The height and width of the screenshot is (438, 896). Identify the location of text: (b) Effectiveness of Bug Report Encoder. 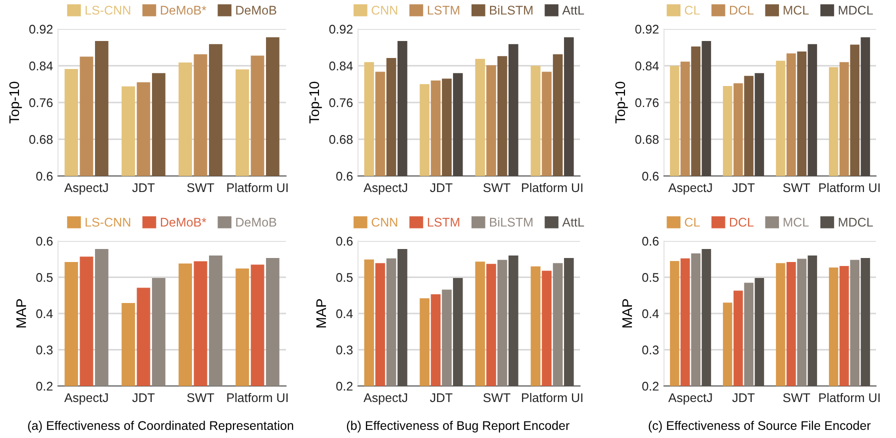
(458, 426).